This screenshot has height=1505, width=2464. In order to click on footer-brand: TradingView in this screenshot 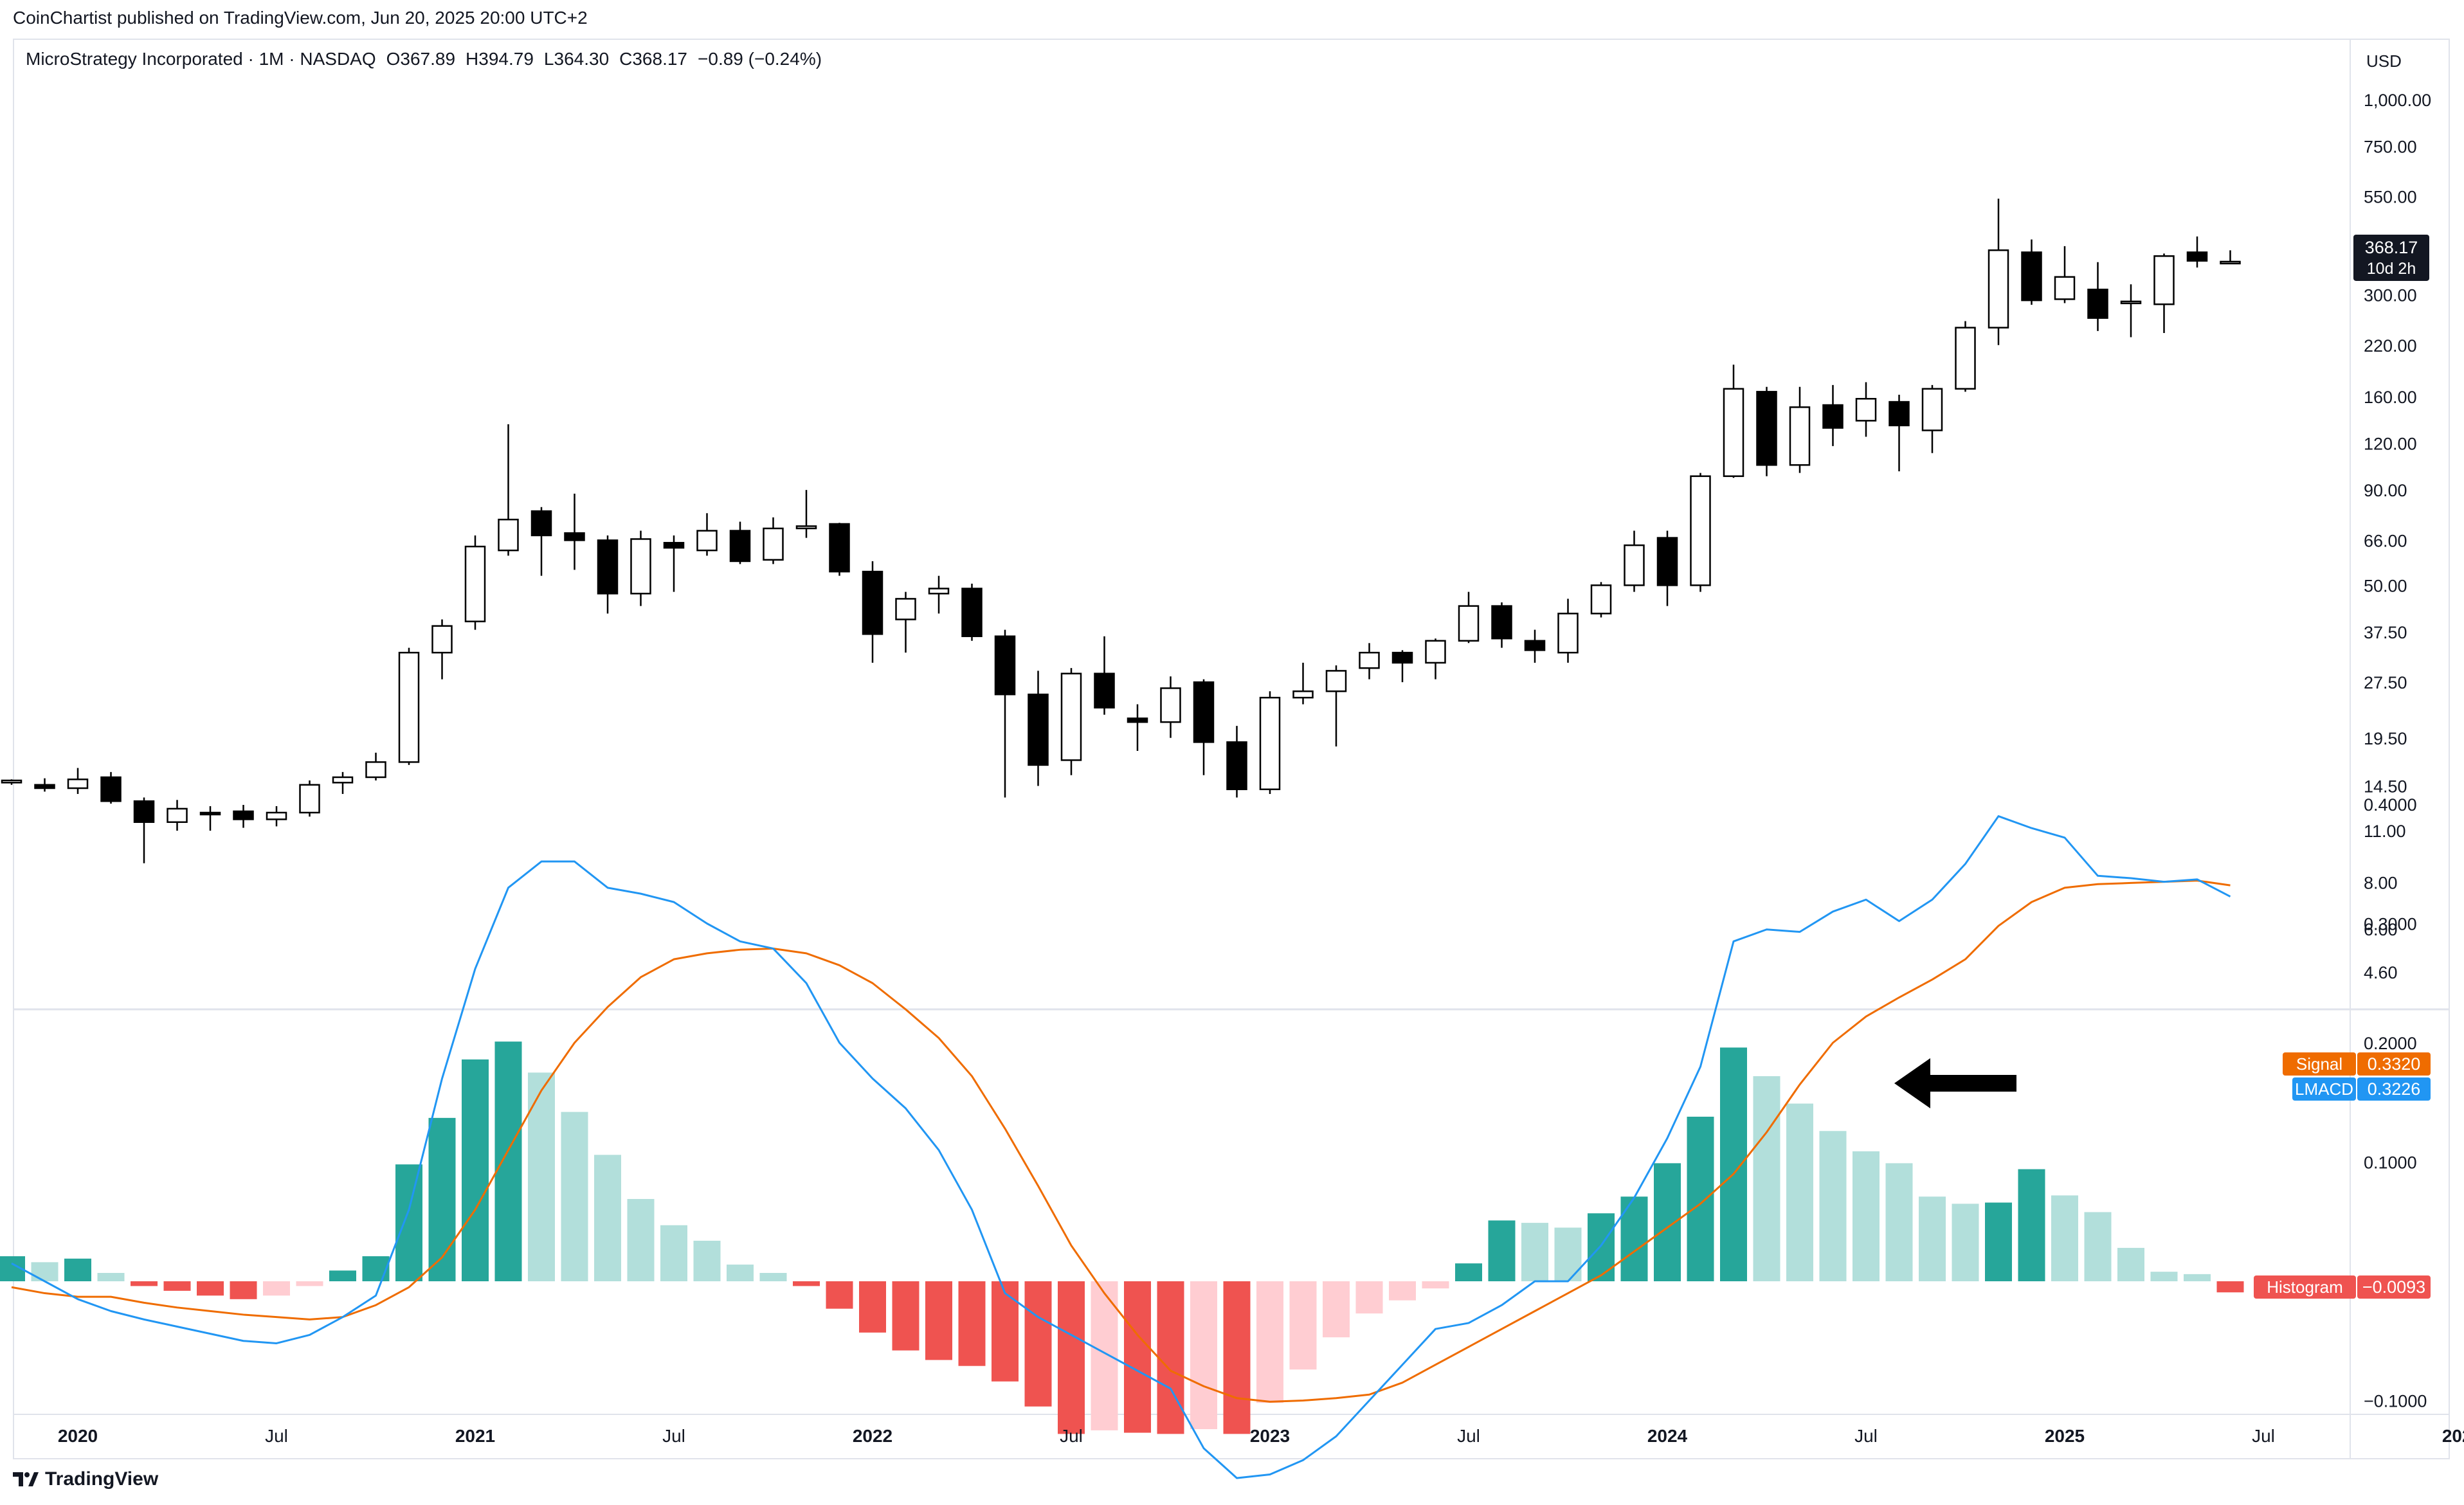, I will do `click(102, 1479)`.